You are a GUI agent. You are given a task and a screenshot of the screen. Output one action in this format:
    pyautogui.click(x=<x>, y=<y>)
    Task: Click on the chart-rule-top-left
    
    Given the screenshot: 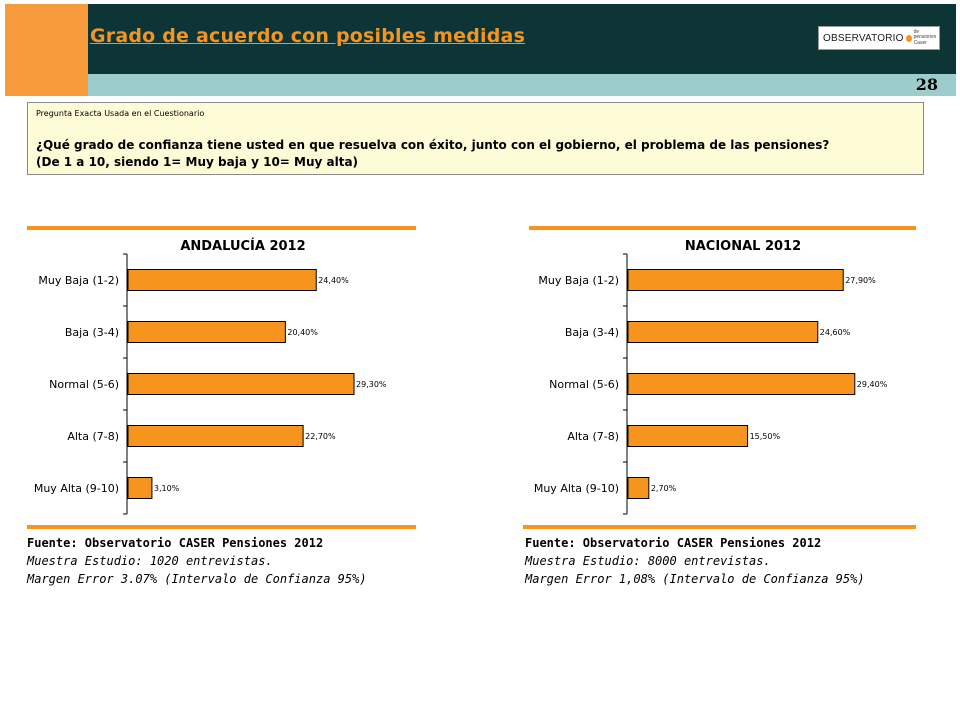 What is the action you would take?
    pyautogui.click(x=221, y=228)
    